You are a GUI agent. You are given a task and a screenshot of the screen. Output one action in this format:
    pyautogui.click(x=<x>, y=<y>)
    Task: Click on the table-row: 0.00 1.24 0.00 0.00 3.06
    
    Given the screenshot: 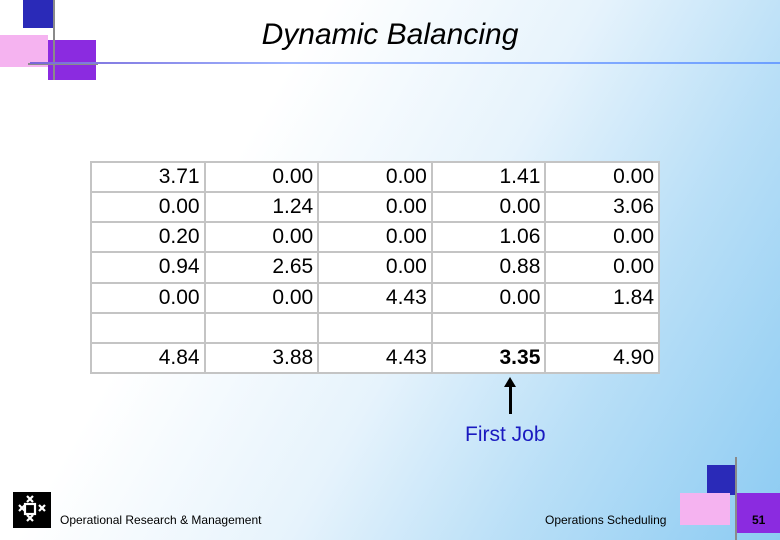 What is the action you would take?
    pyautogui.click(x=375, y=207)
    